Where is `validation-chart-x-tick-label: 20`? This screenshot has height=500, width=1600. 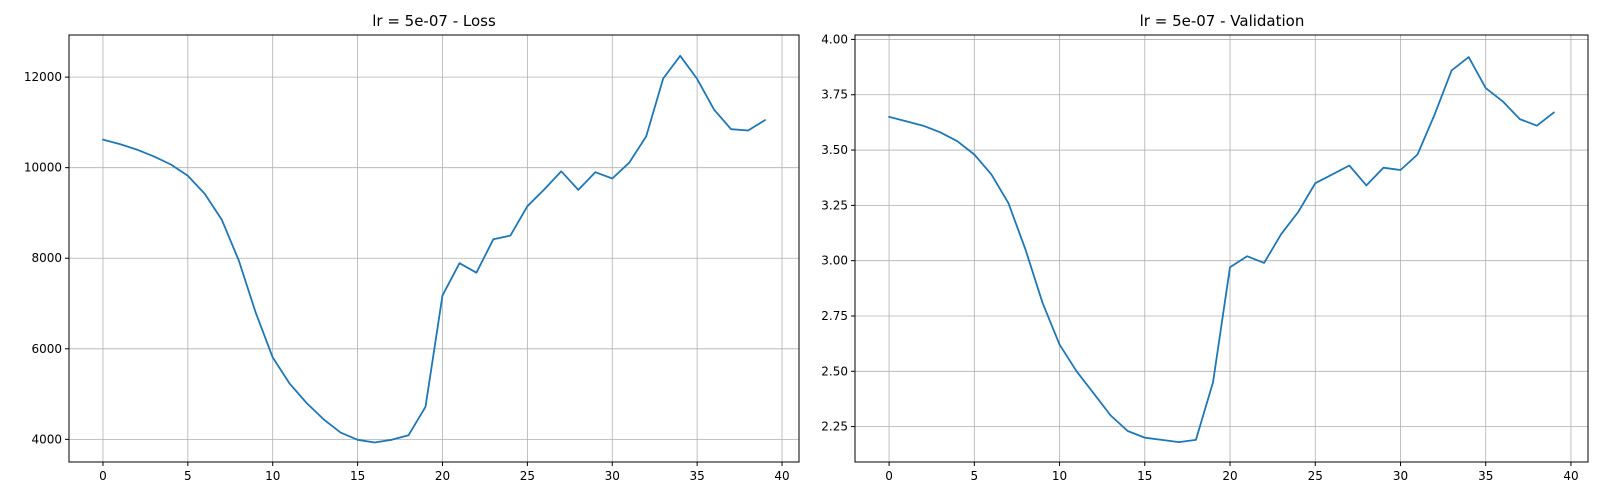 validation-chart-x-tick-label: 20 is located at coordinates (1229, 476).